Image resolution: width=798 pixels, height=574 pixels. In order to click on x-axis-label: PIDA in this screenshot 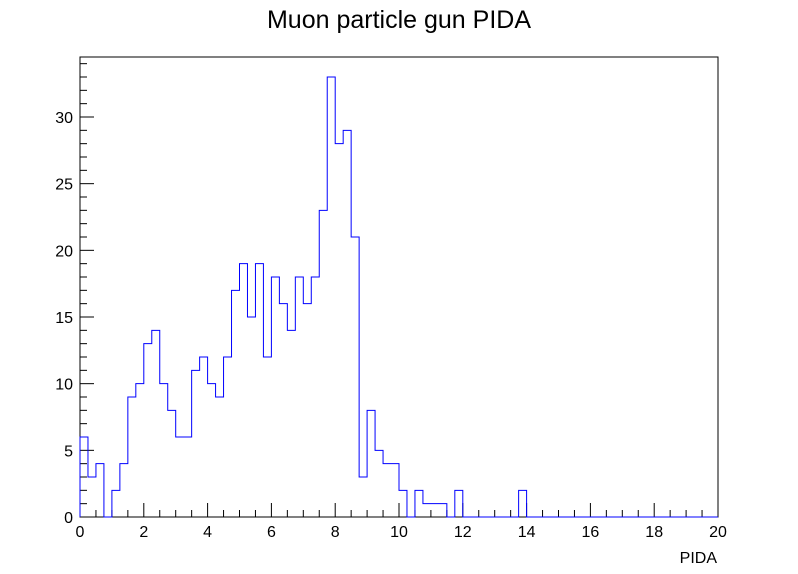, I will do `click(699, 558)`.